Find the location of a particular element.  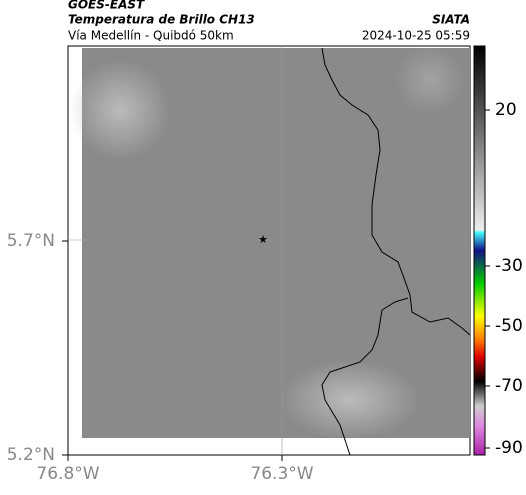

satellite: GOES-EAST is located at coordinates (106, 6).